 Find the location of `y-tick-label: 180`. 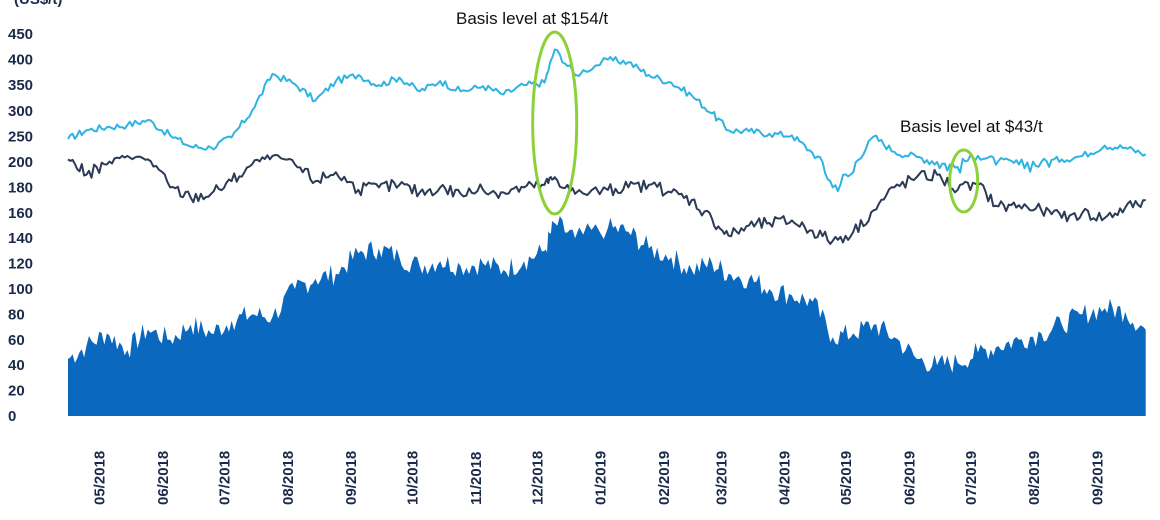

y-tick-label: 180 is located at coordinates (20, 187).